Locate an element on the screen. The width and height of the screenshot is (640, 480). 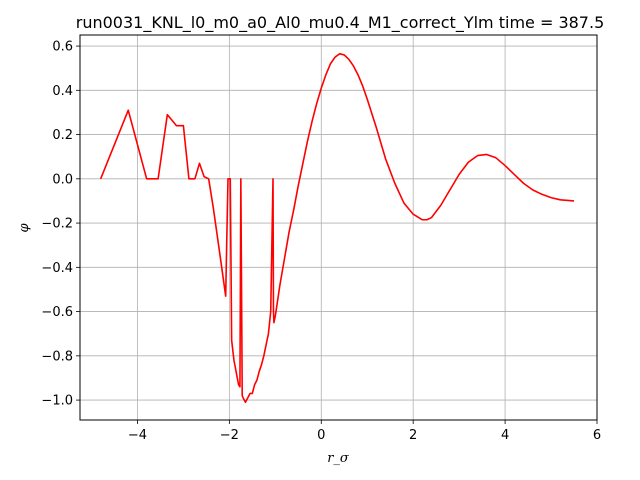
x-ticks: −4 −2 0 2 4 6 is located at coordinates (364, 431).